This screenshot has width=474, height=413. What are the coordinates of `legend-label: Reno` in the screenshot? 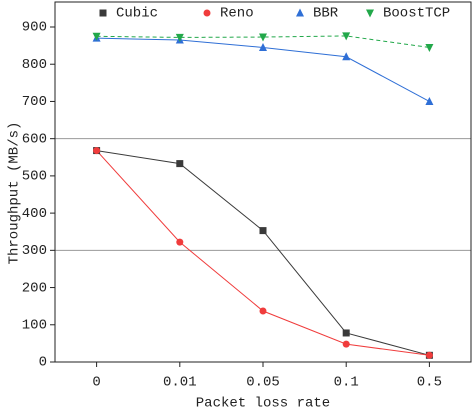 It's located at (237, 14).